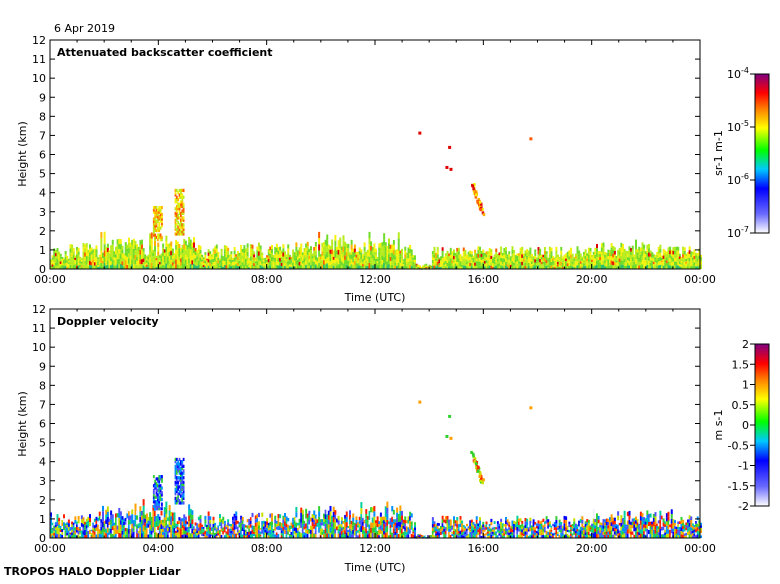 The height and width of the screenshot is (584, 780). I want to click on backscatter-colorbar-ticks: 10-710-610-510-4, so click(741, 153).